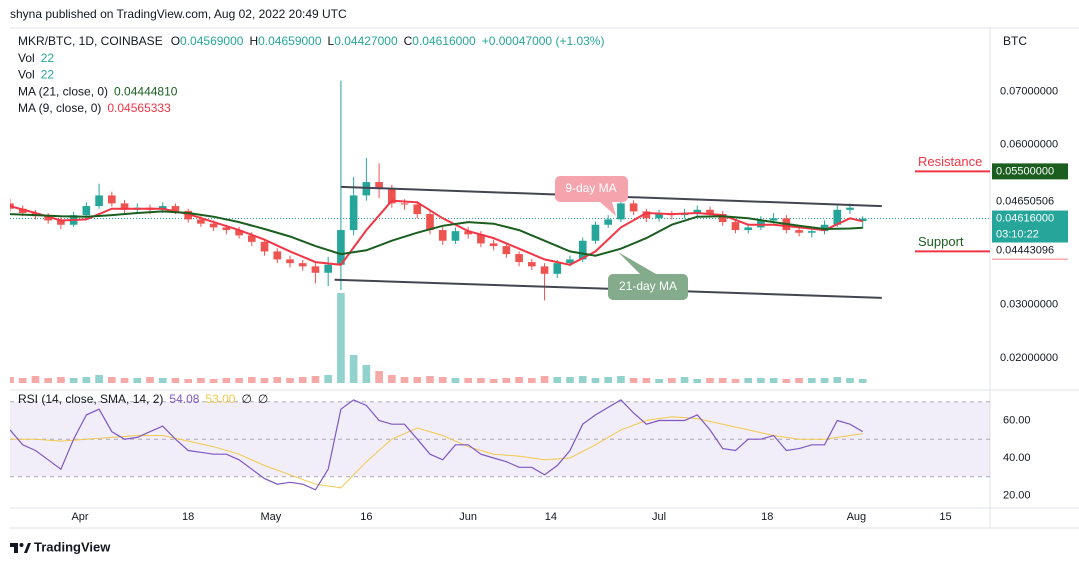 This screenshot has height=565, width=1079. What do you see at coordinates (72, 546) in the screenshot?
I see `brand: TradingView` at bounding box center [72, 546].